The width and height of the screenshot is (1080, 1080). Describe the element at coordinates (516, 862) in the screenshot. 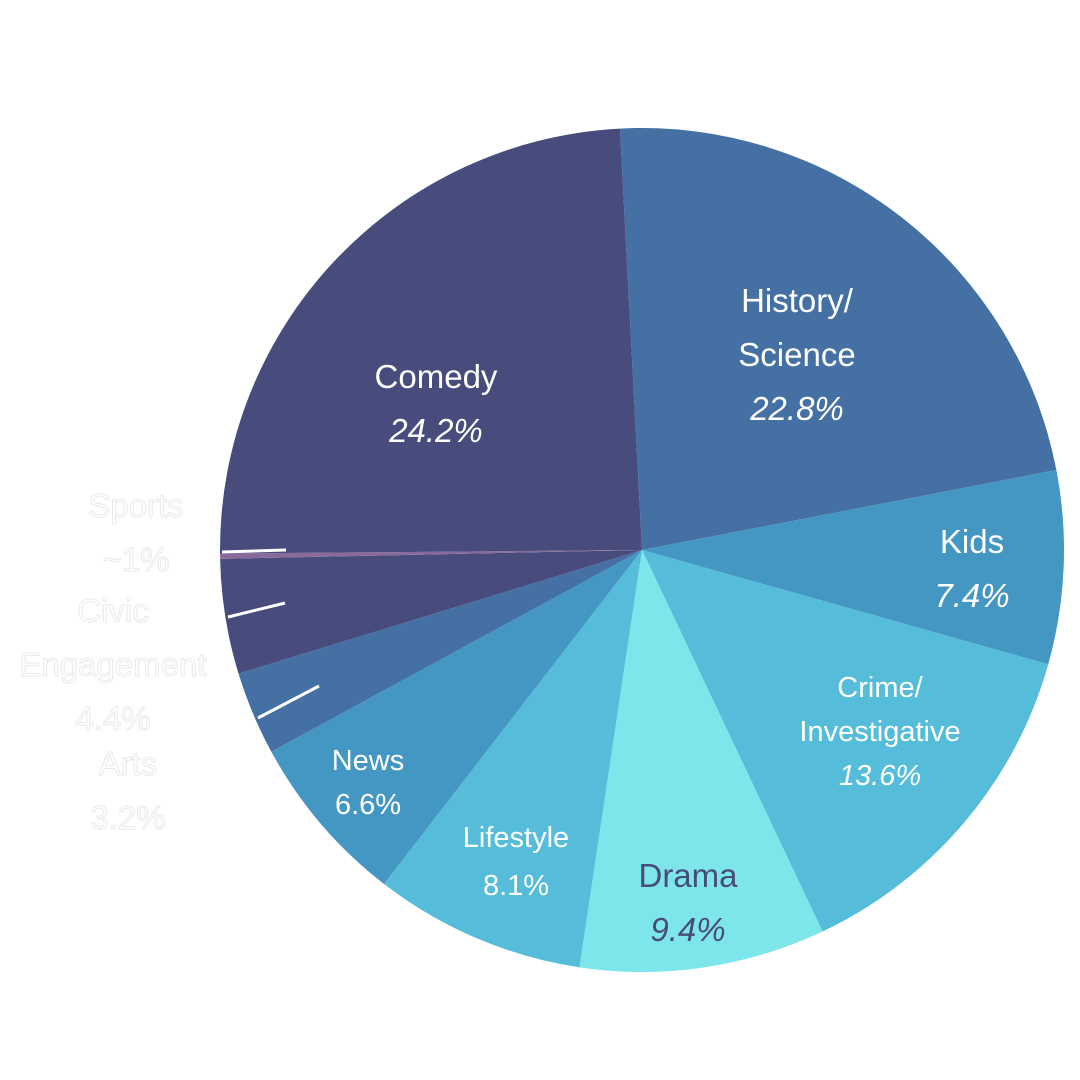

I see `slice-label-lifestyle: Lifestyle 8.1%` at that location.